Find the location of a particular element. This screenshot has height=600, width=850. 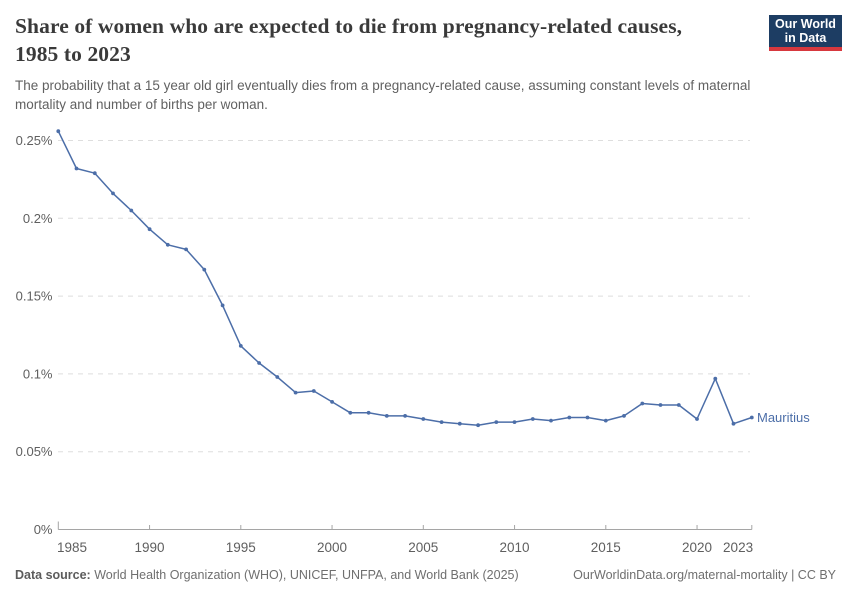

owid-logo-line2: in Data is located at coordinates (805, 37).